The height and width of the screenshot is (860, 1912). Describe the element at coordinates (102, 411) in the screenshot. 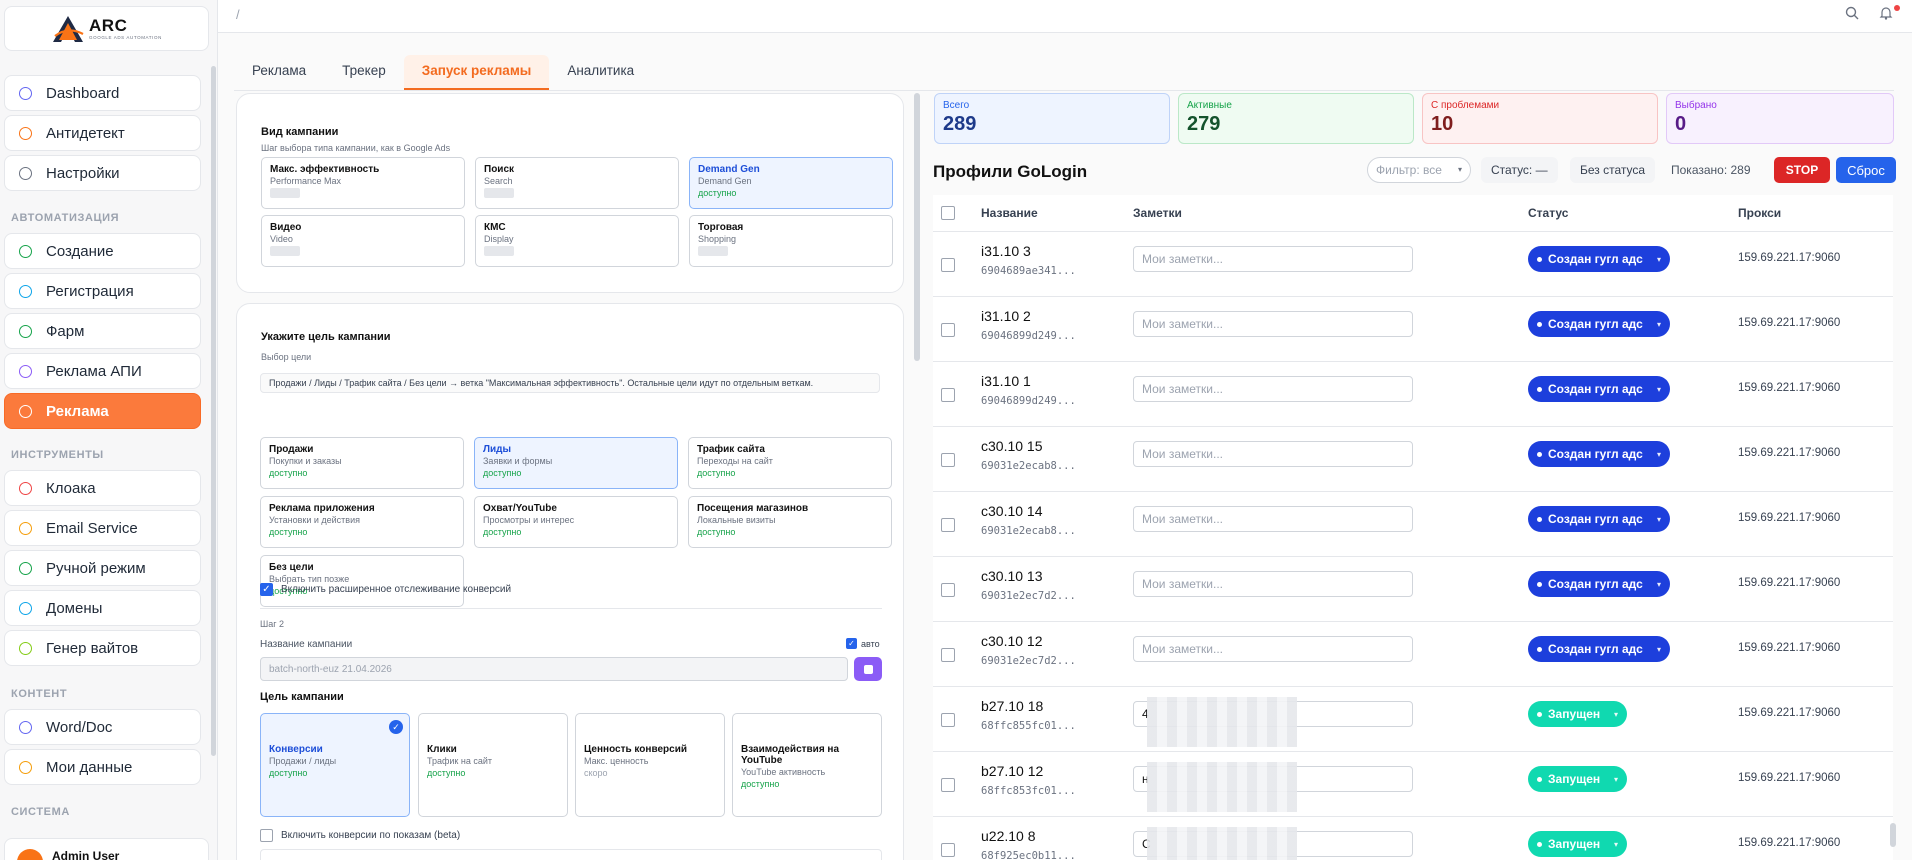

I see `sidebar-item: Реклама` at that location.